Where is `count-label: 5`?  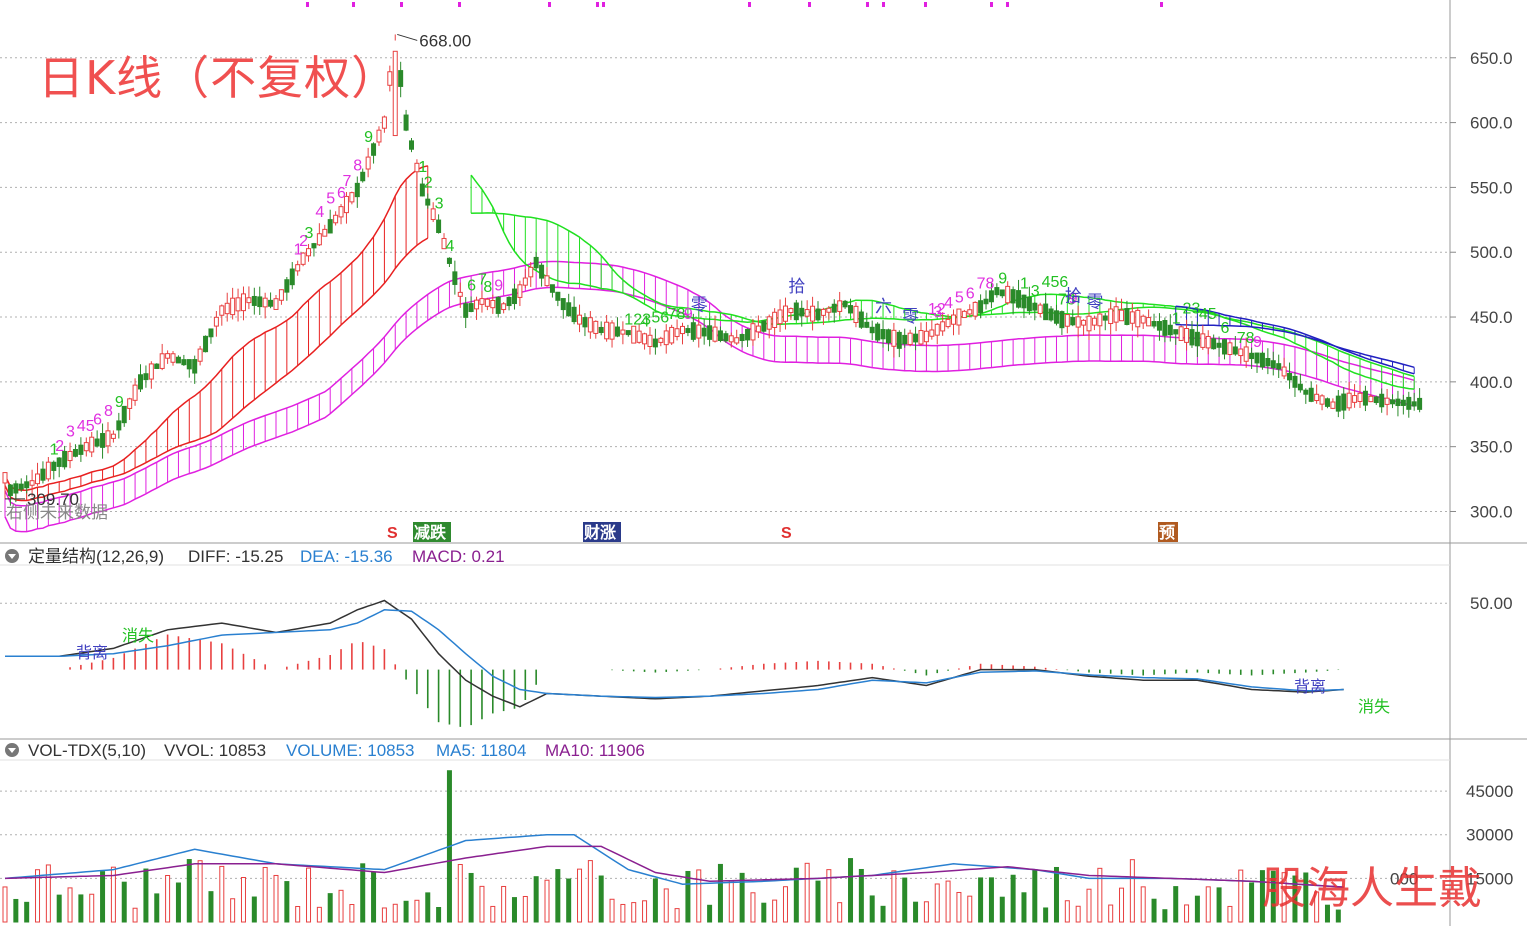 count-label: 5 is located at coordinates (330, 199).